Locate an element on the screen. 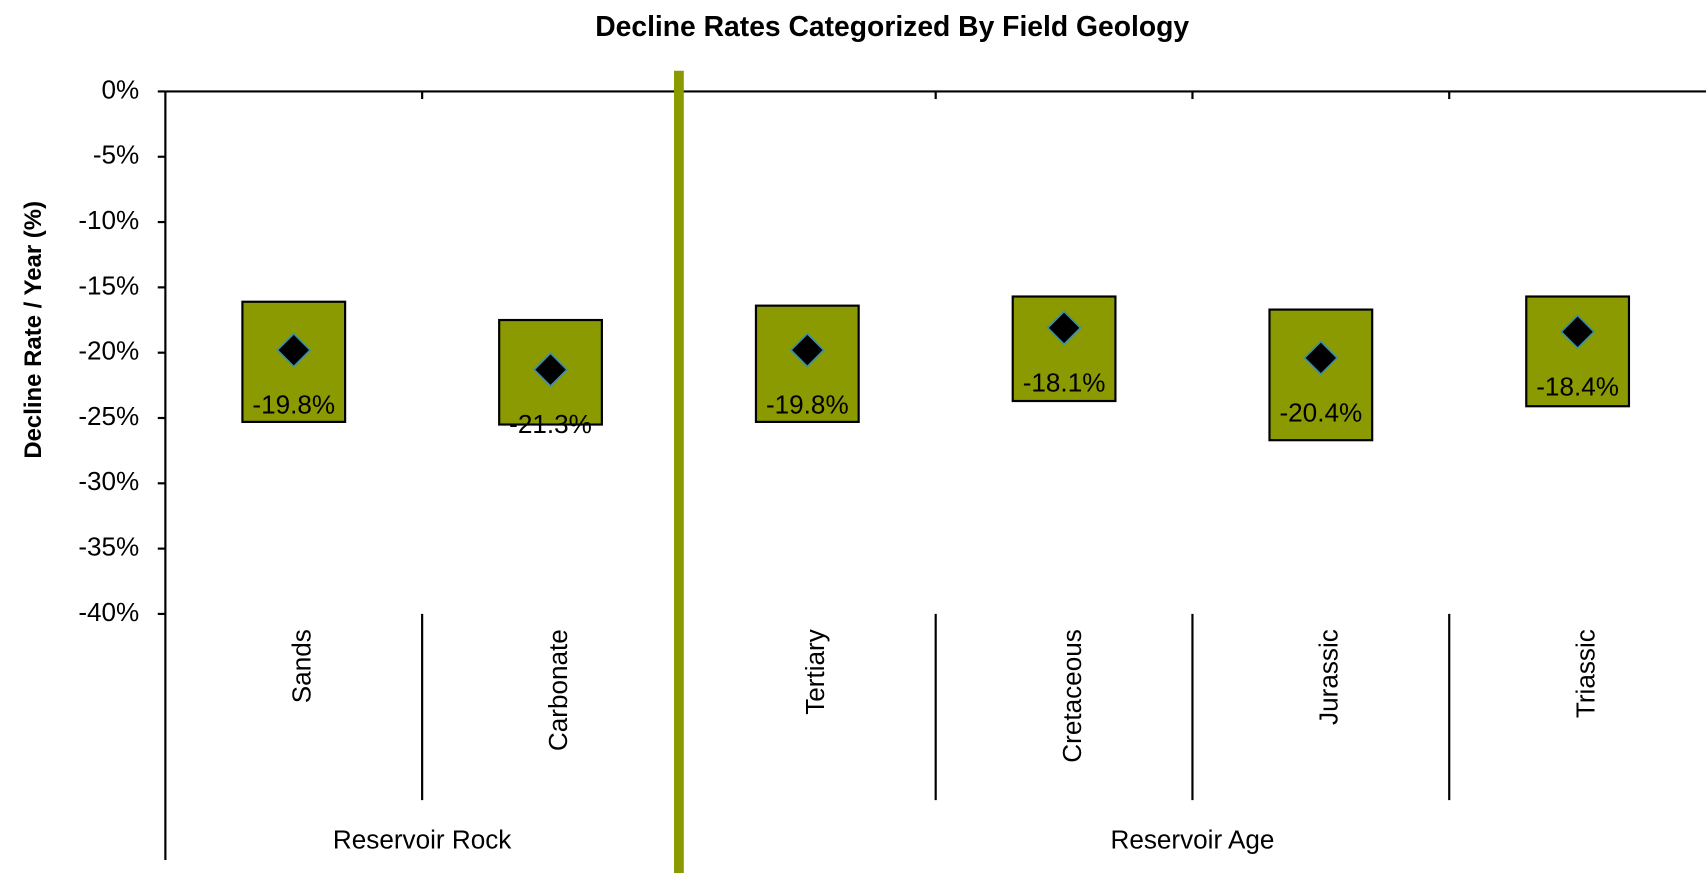 This screenshot has width=1706, height=873. x-tick-label: Jurassic is located at coordinates (1329, 677).